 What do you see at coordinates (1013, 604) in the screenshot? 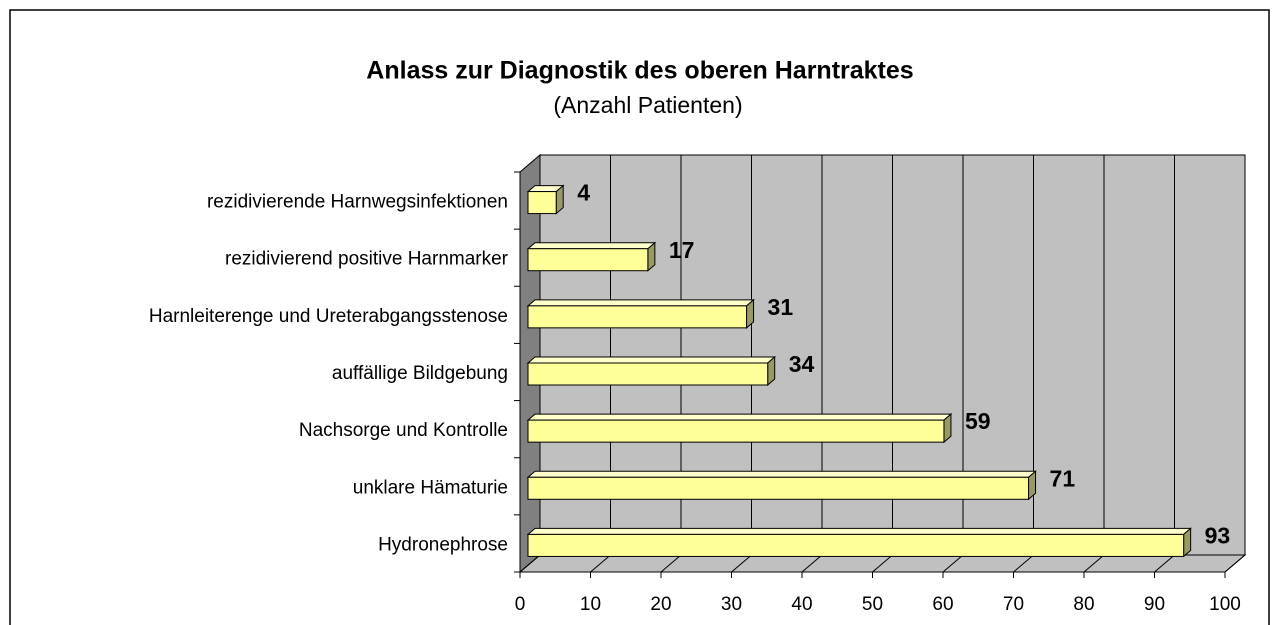
I see `x-tick-label: 70` at bounding box center [1013, 604].